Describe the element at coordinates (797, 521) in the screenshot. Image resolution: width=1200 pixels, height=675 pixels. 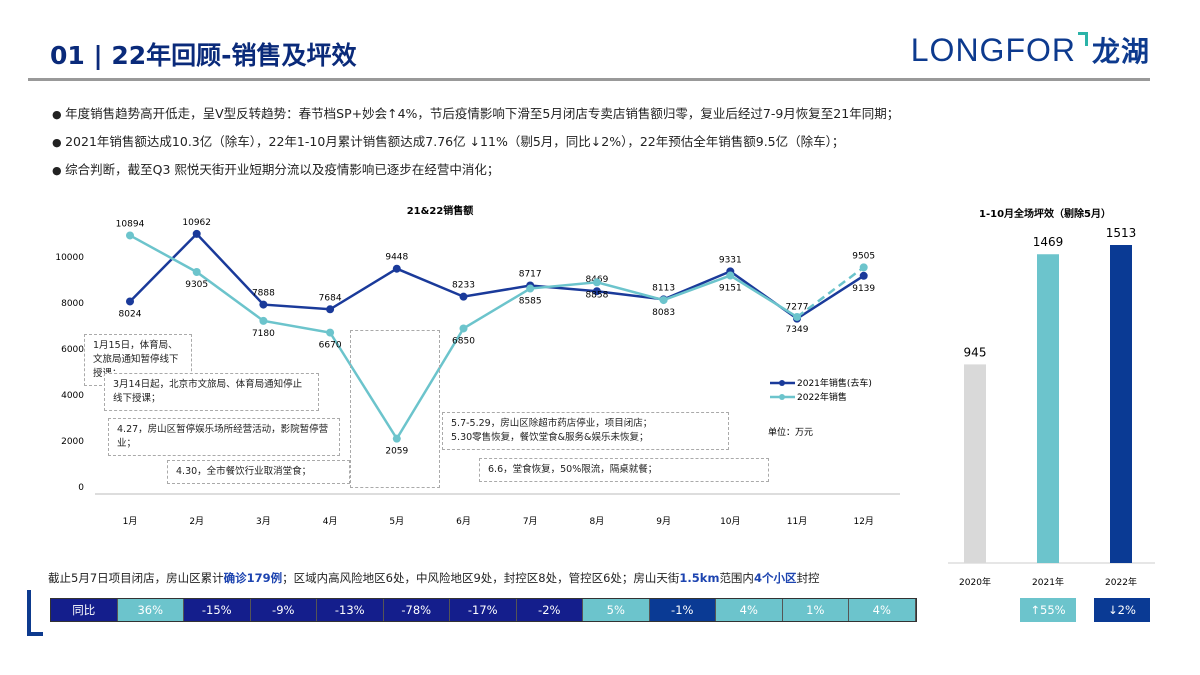
I see `x-tick-label: 11月` at that location.